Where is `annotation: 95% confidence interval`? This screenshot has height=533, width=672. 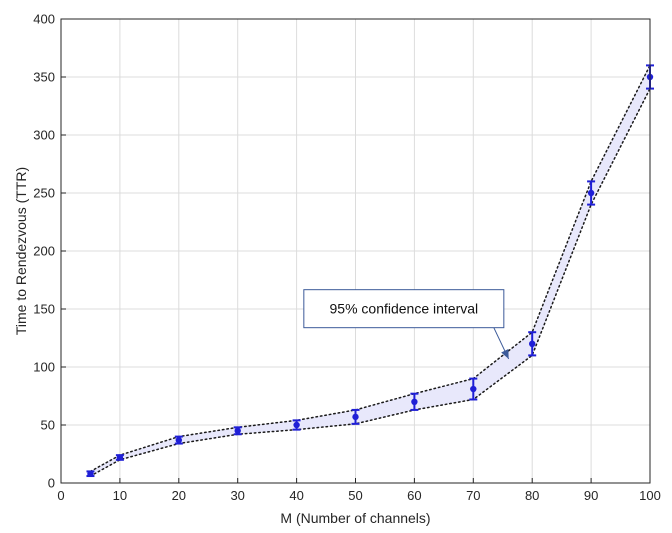 annotation: 95% confidence interval is located at coordinates (406, 324).